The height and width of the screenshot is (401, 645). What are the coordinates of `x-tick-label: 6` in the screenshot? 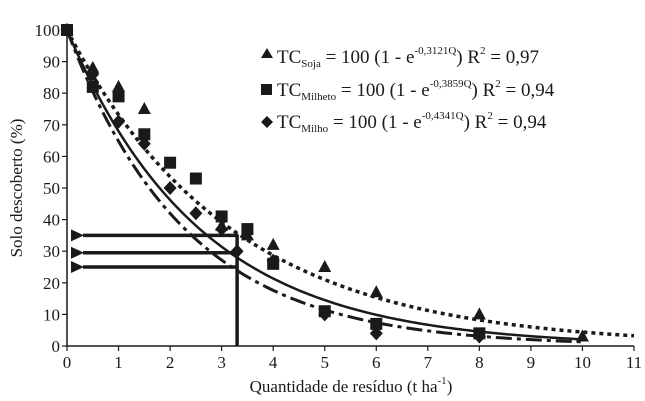 It's located at (376, 362).